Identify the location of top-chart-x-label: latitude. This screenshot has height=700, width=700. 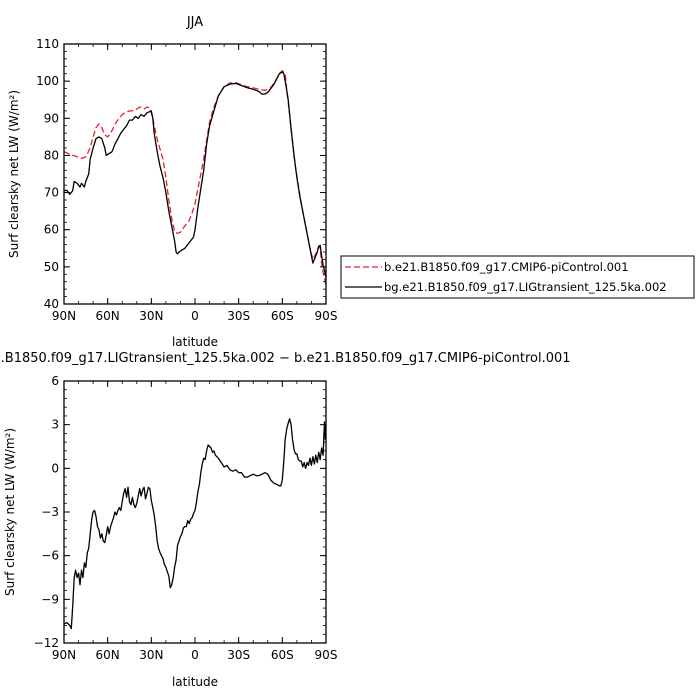
(195, 342).